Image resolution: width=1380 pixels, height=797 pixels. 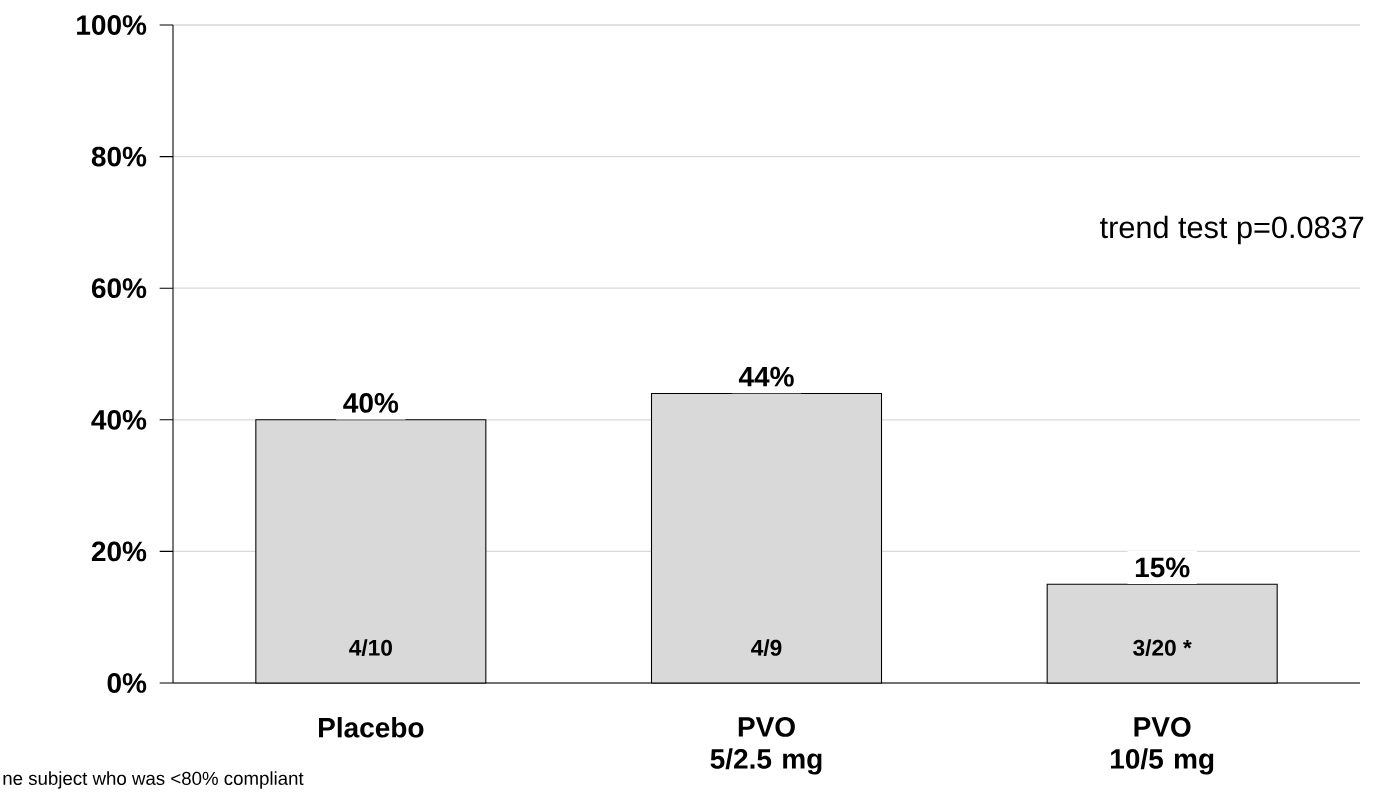 What do you see at coordinates (766, 648) in the screenshot?
I see `annotation: 4/9` at bounding box center [766, 648].